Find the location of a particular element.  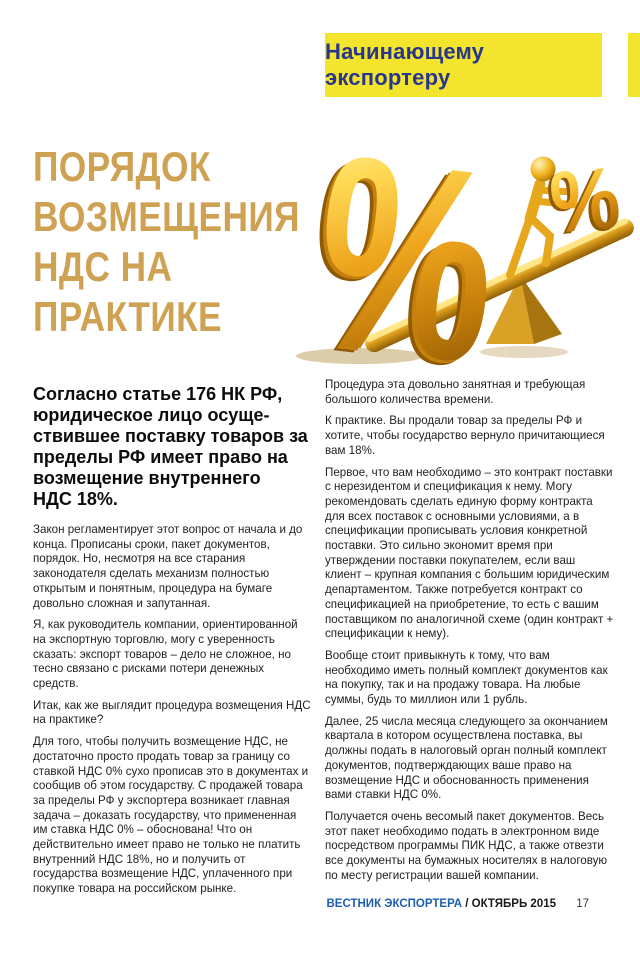

percent-symbol-large-icon: % % % is located at coordinates (403, 243).